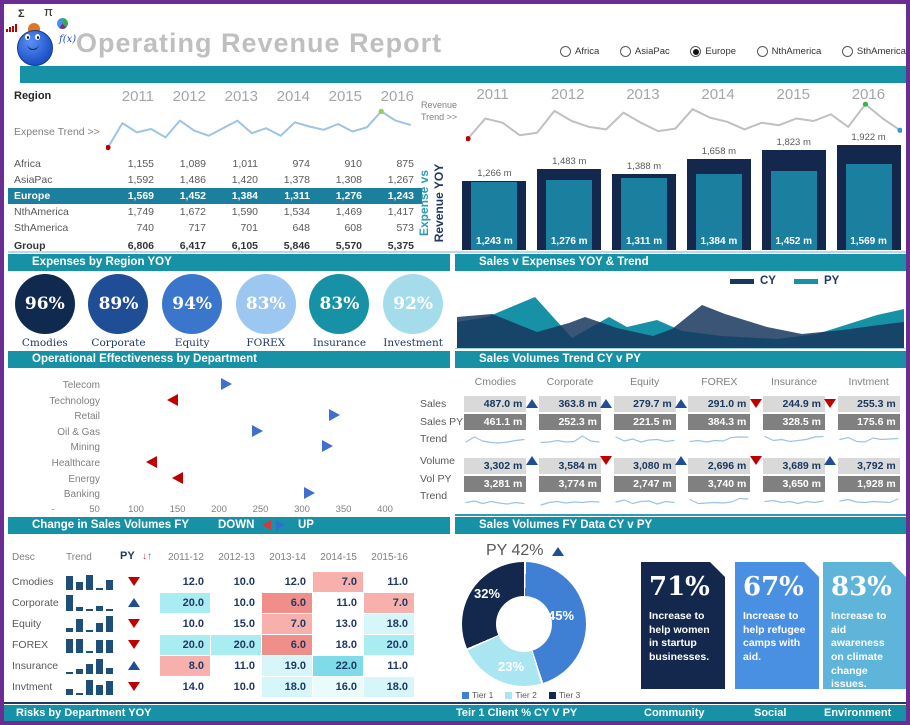 This screenshot has width=910, height=725. What do you see at coordinates (338, 582) in the screenshot?
I see `change-cell: 7.0` at bounding box center [338, 582].